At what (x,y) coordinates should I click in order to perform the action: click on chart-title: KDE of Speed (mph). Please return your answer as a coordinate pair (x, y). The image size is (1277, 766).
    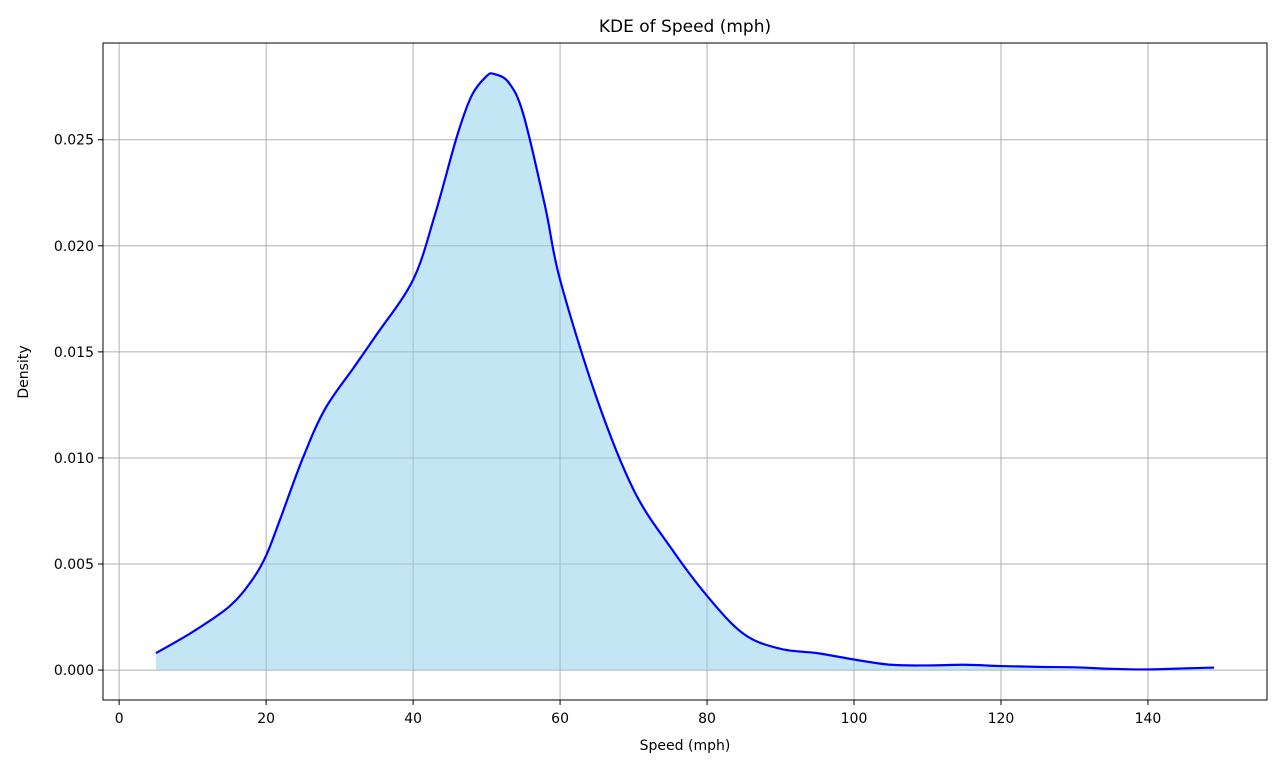
    Looking at the image, I should click on (685, 27).